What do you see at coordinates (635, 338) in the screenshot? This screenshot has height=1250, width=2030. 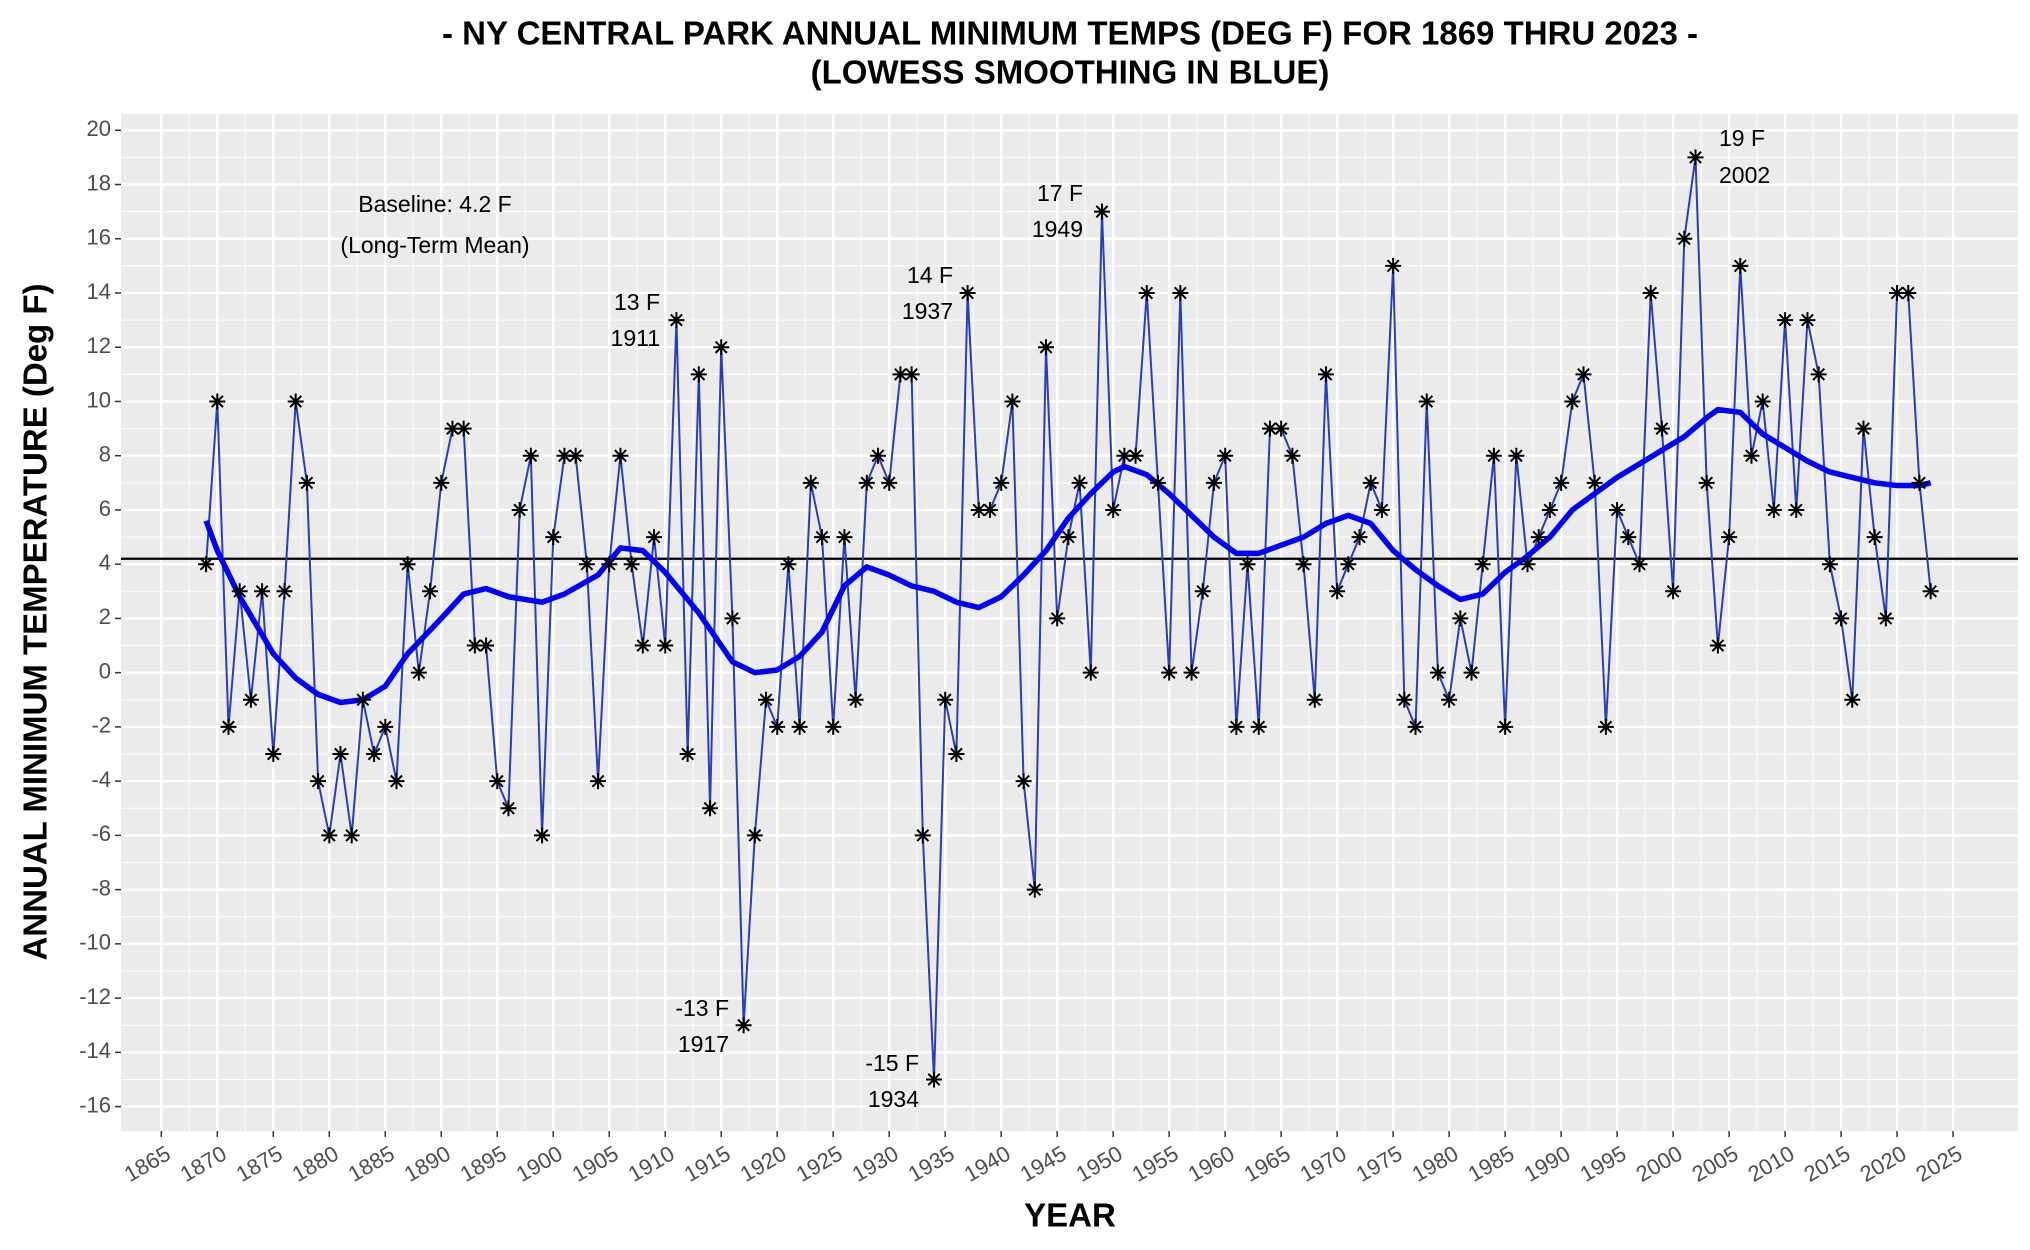 I see `annotation: 1911` at bounding box center [635, 338].